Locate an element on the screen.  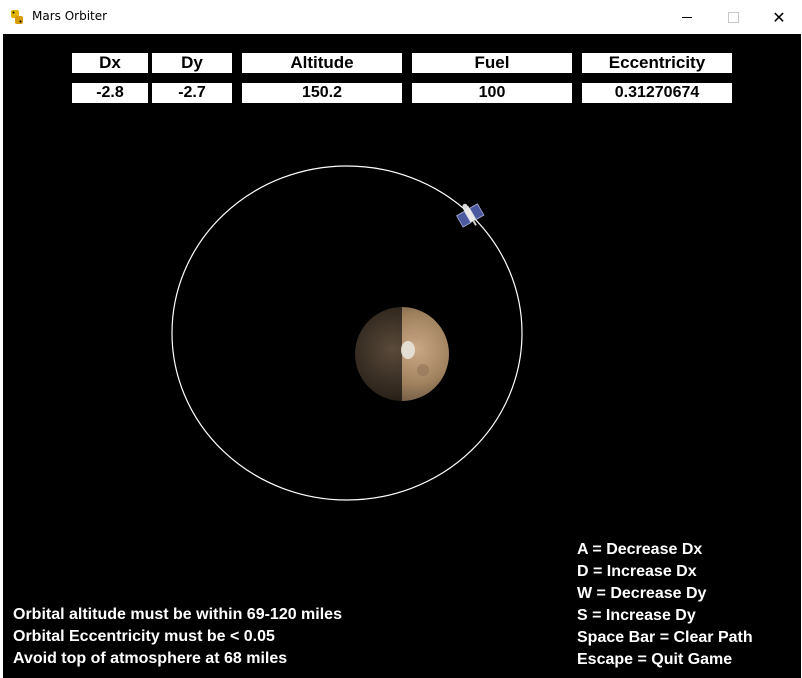
satellite-icon is located at coordinates (470, 215).